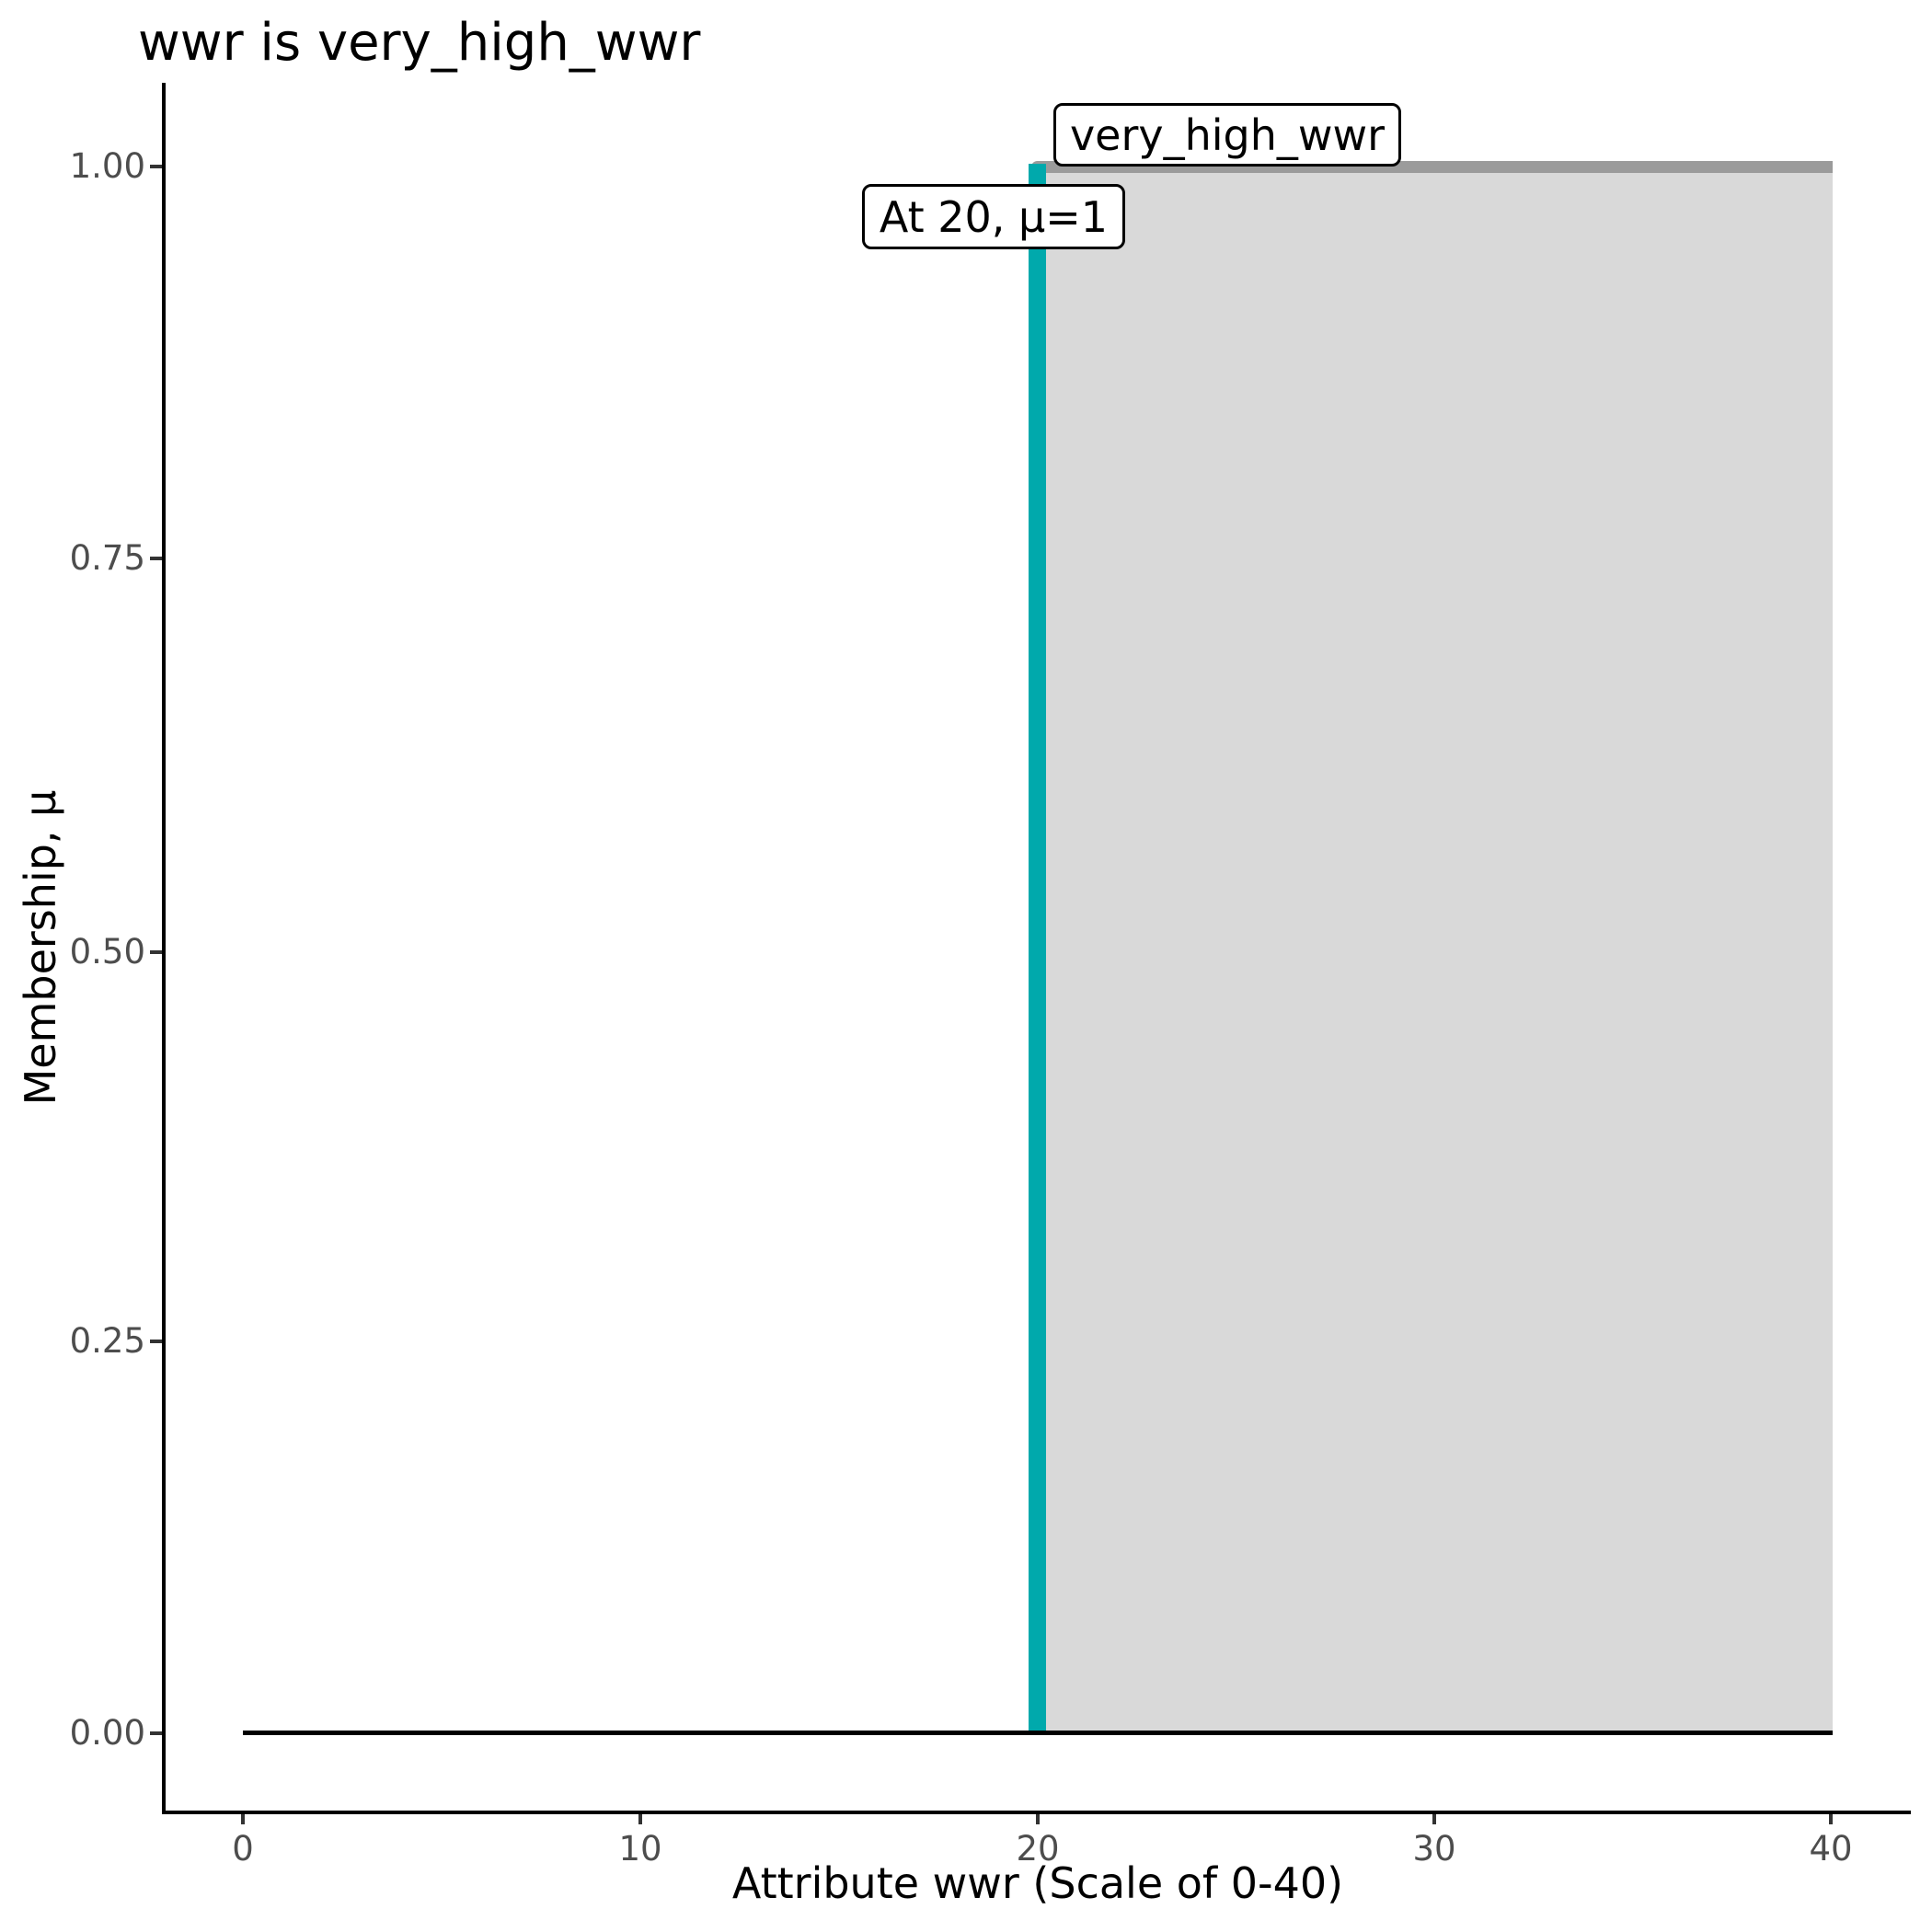 The image size is (1932, 1932). What do you see at coordinates (1037, 949) in the screenshot?
I see `crisp-input-vline` at bounding box center [1037, 949].